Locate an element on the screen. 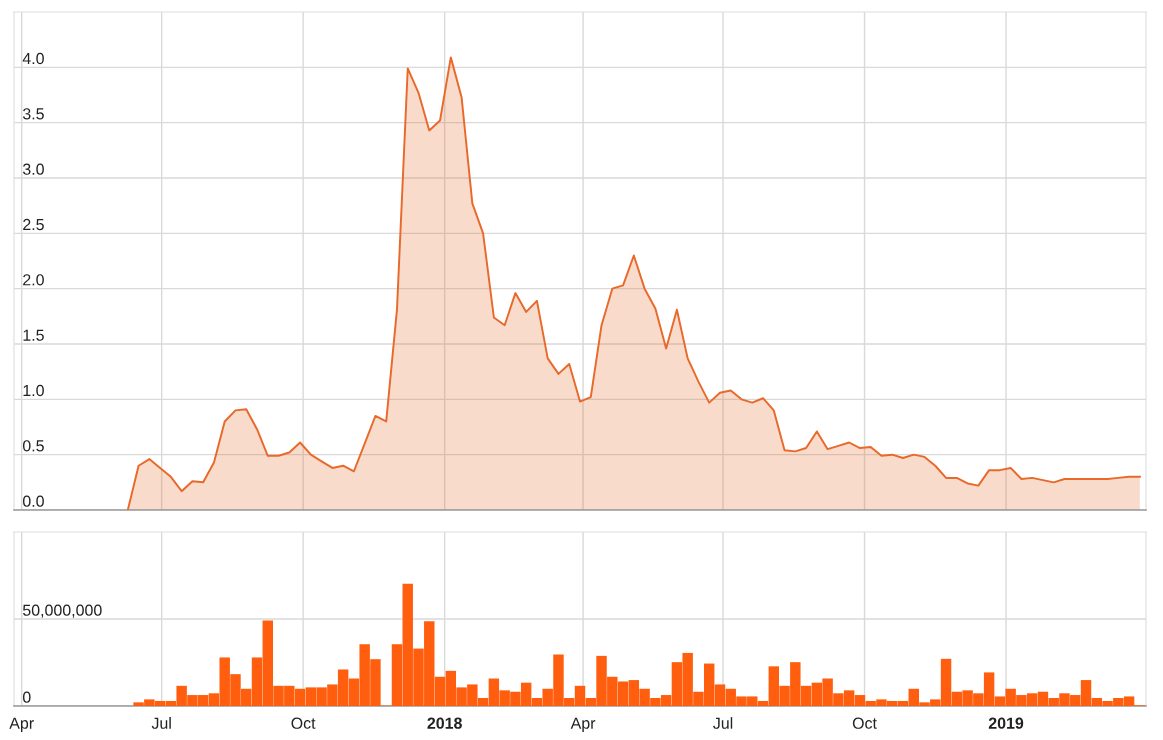 The height and width of the screenshot is (740, 1163). y-tick-label: 0 is located at coordinates (26, 697).